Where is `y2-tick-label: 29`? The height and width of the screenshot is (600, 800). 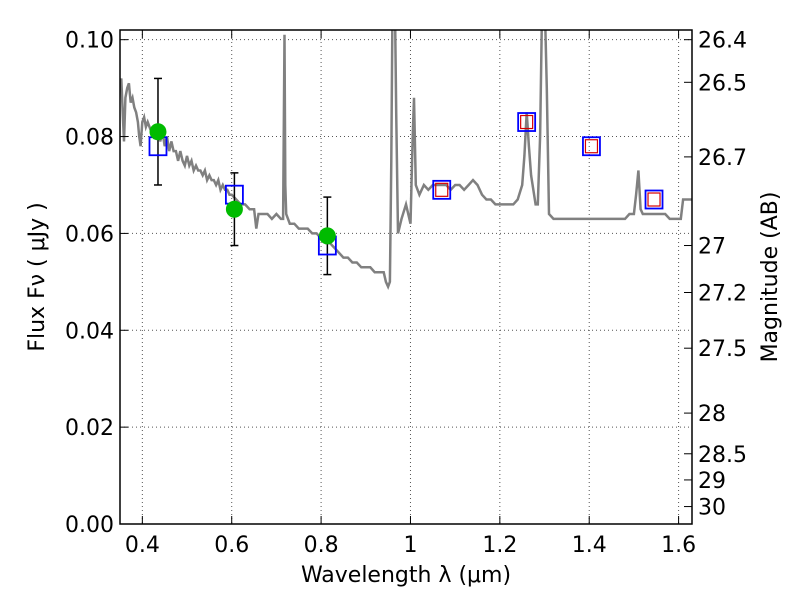
y2-tick-label: 29 is located at coordinates (712, 481).